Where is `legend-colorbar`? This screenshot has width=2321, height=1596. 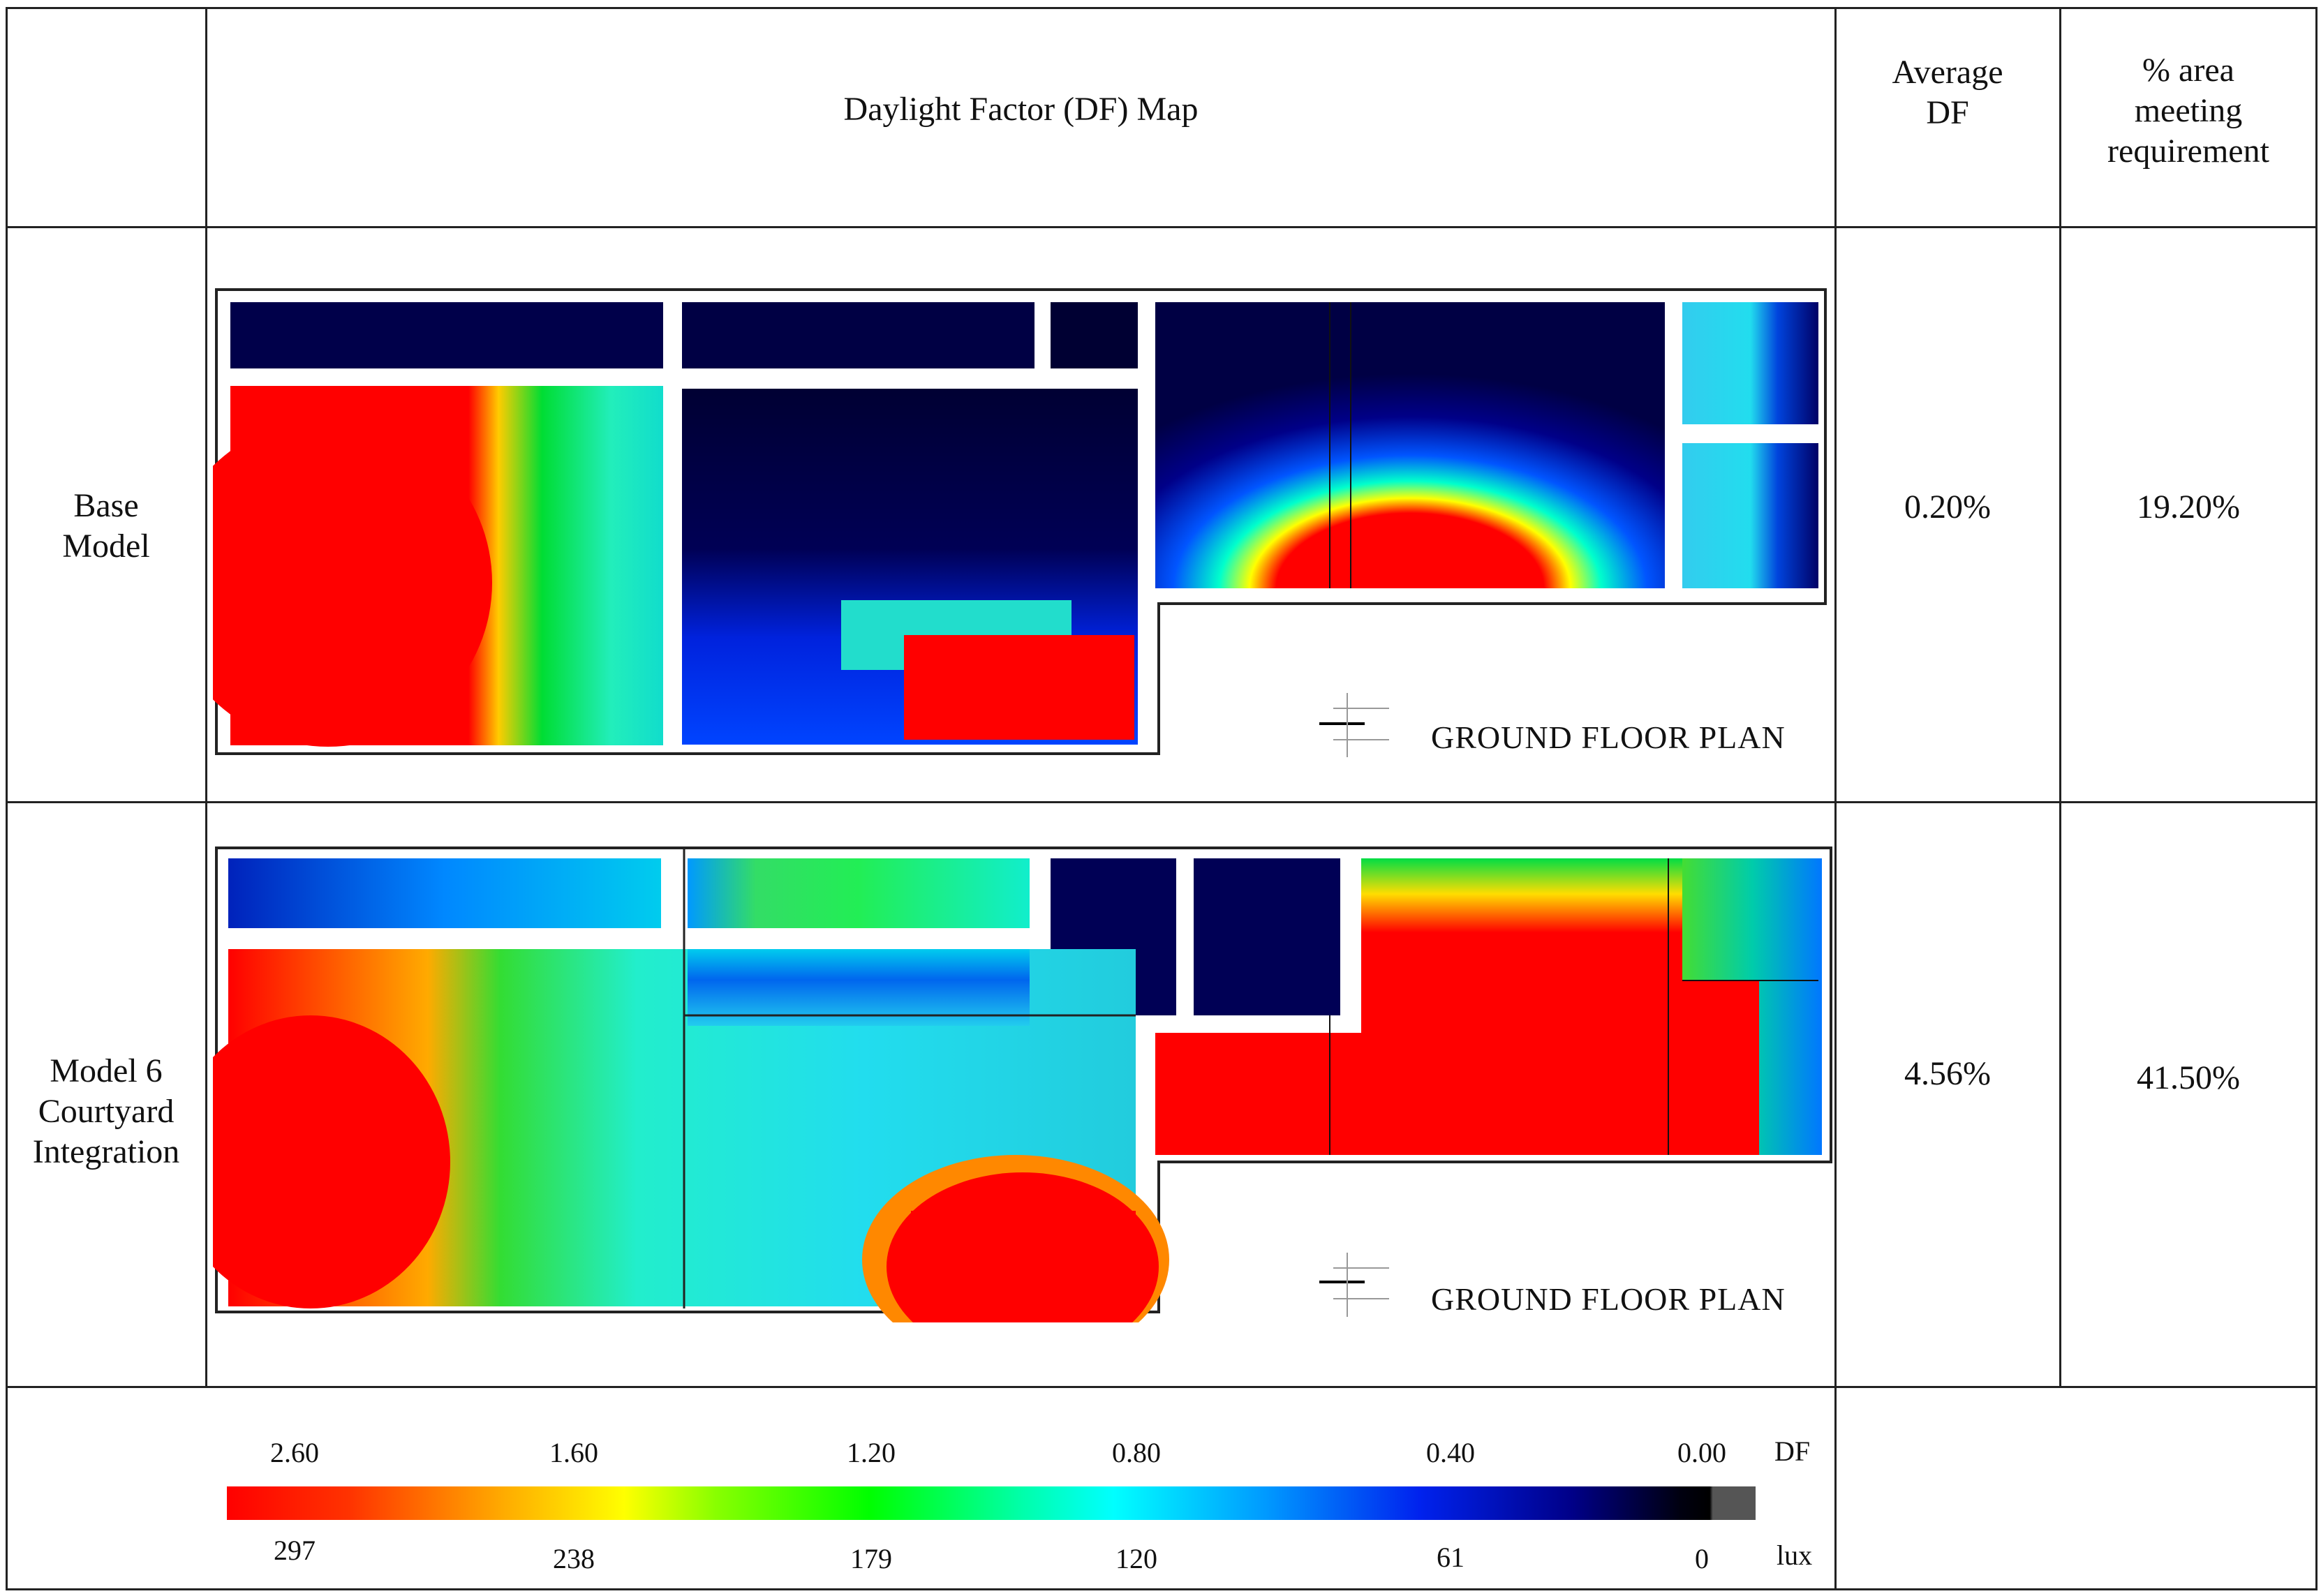
legend-colorbar is located at coordinates (991, 1503).